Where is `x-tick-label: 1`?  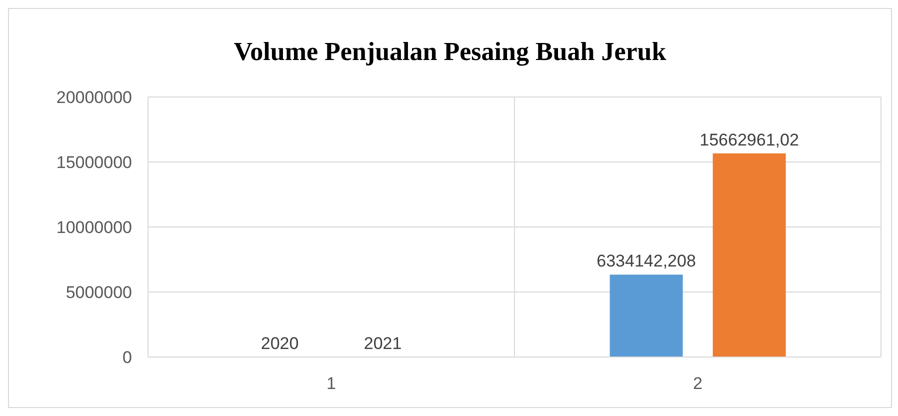
x-tick-label: 1 is located at coordinates (331, 384).